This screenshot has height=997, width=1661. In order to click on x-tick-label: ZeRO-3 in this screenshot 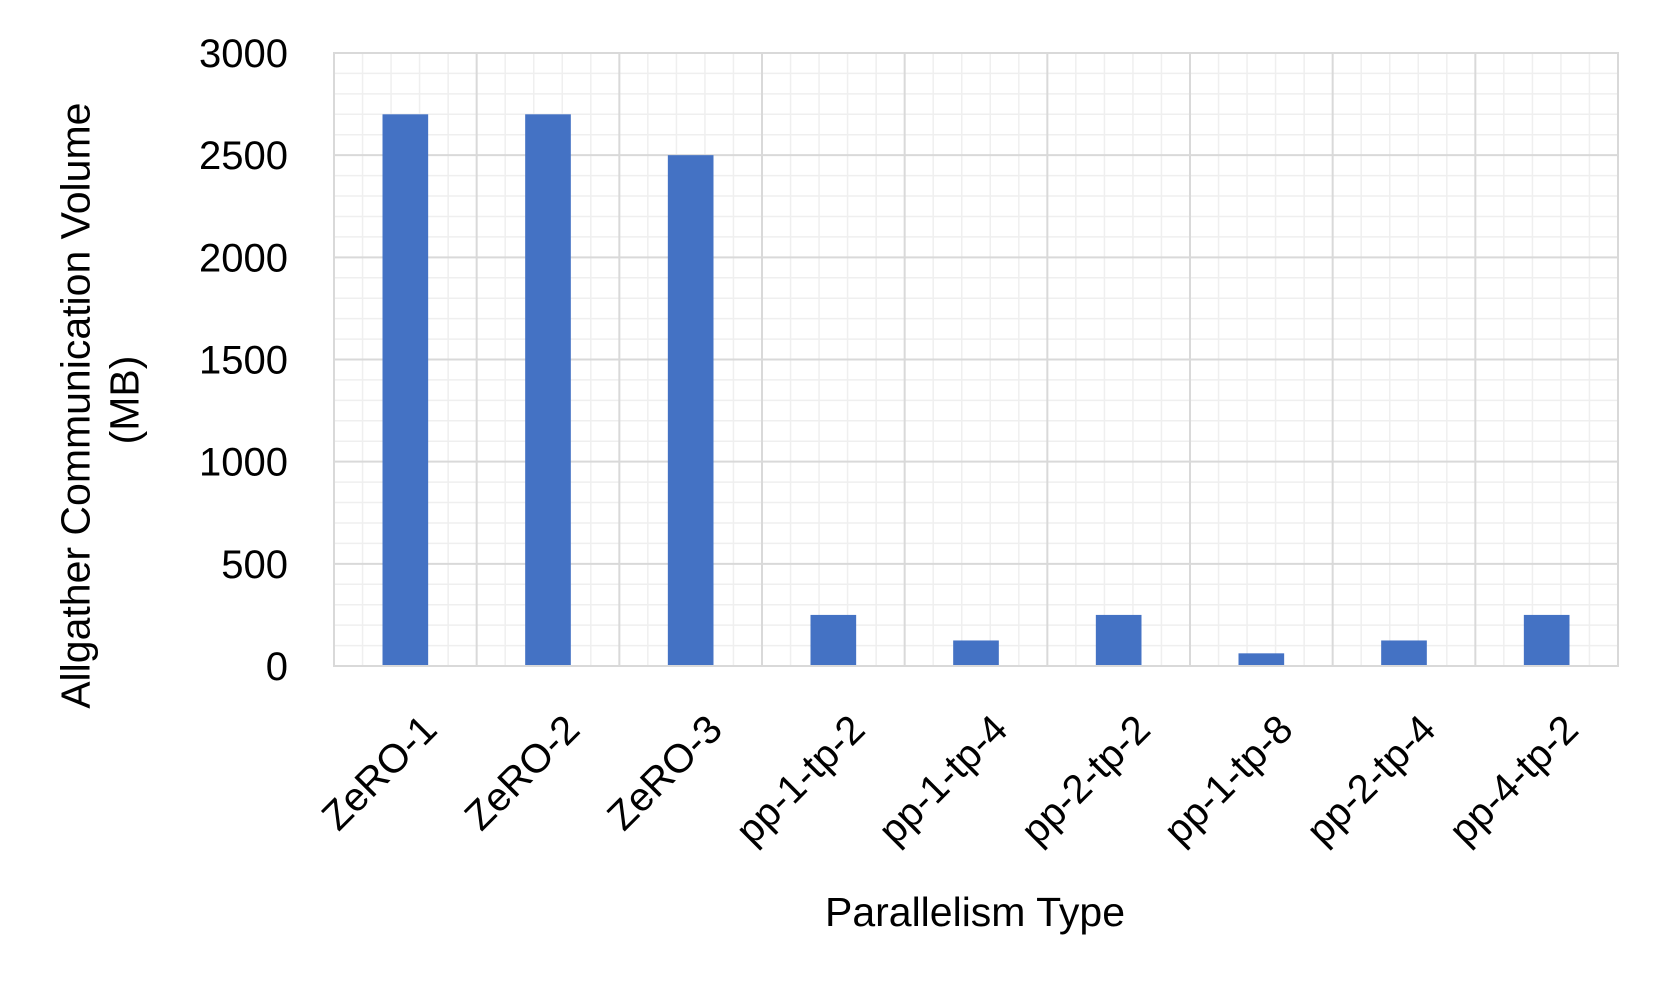, I will do `click(665, 773)`.